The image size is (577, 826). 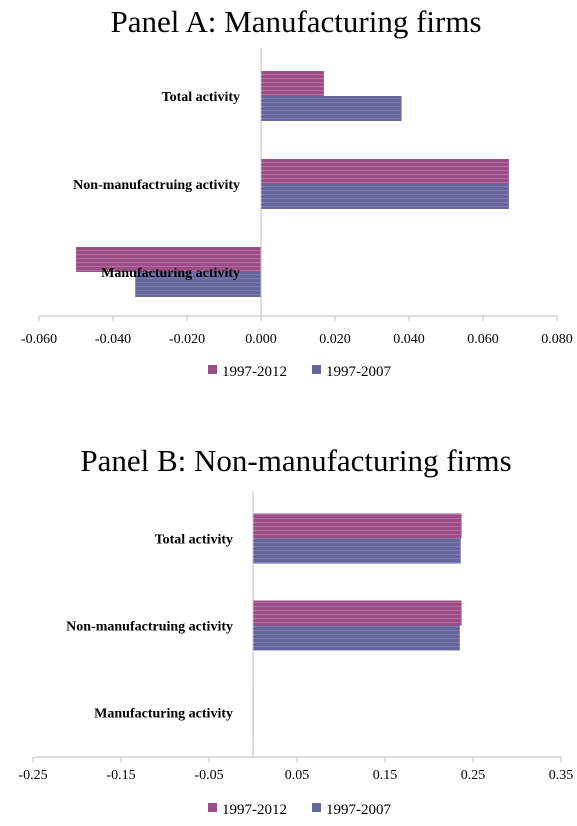 I want to click on x-tick-label: -0.060, so click(x=39, y=339).